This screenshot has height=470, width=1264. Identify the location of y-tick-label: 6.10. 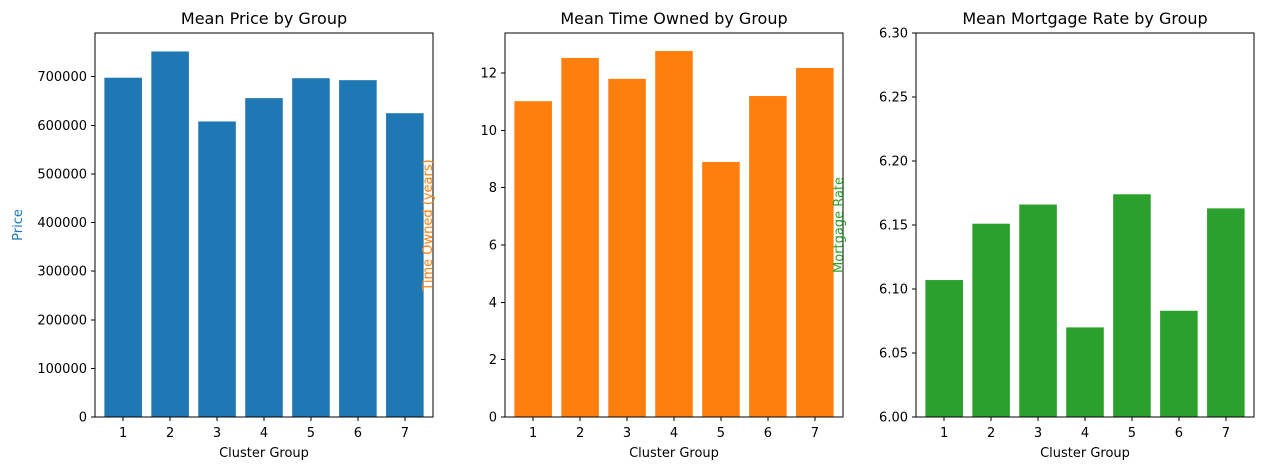
(893, 290).